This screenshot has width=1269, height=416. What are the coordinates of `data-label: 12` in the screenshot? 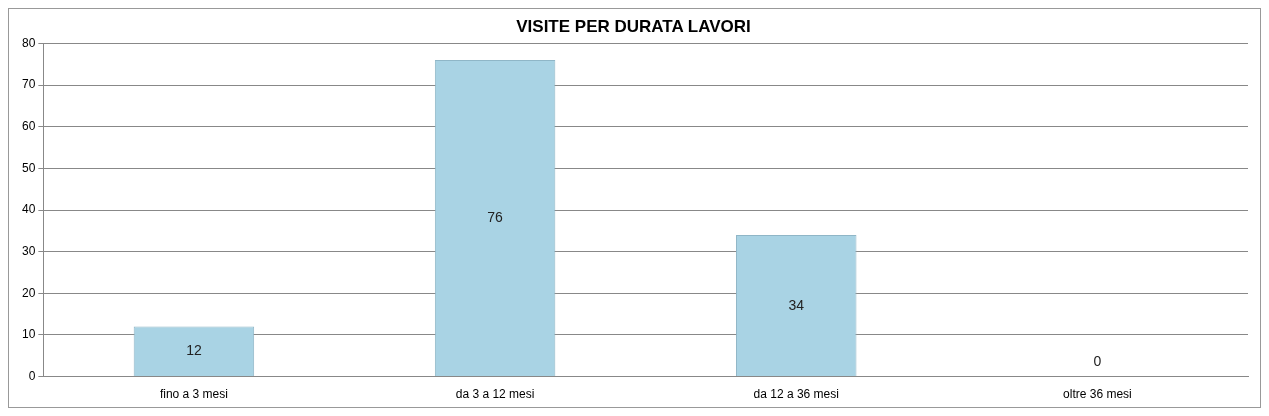 It's located at (194, 350).